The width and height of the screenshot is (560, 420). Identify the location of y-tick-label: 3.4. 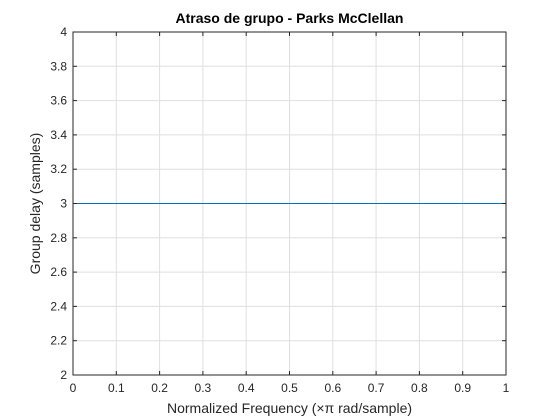
(58, 135).